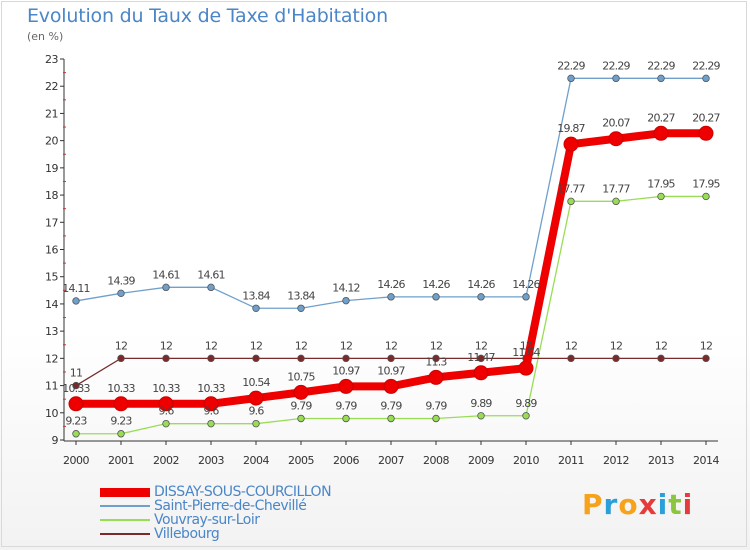 This screenshot has width=750, height=550. Describe the element at coordinates (76, 288) in the screenshot. I see `data-label-saint-pierre-de-chevill: 14.11` at that location.